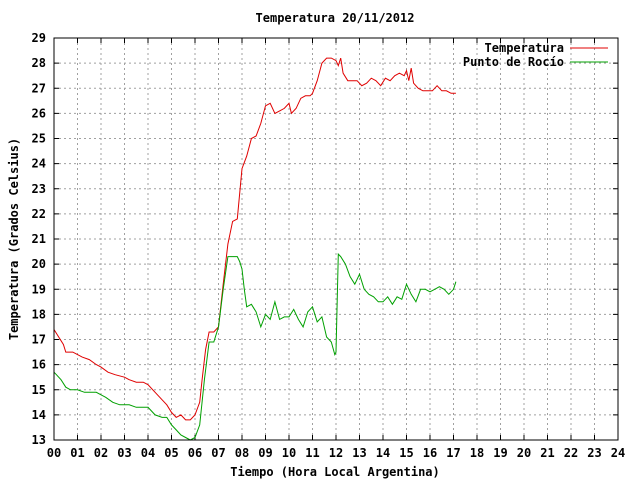  I want to click on x-tick-label: 03, so click(124, 453).